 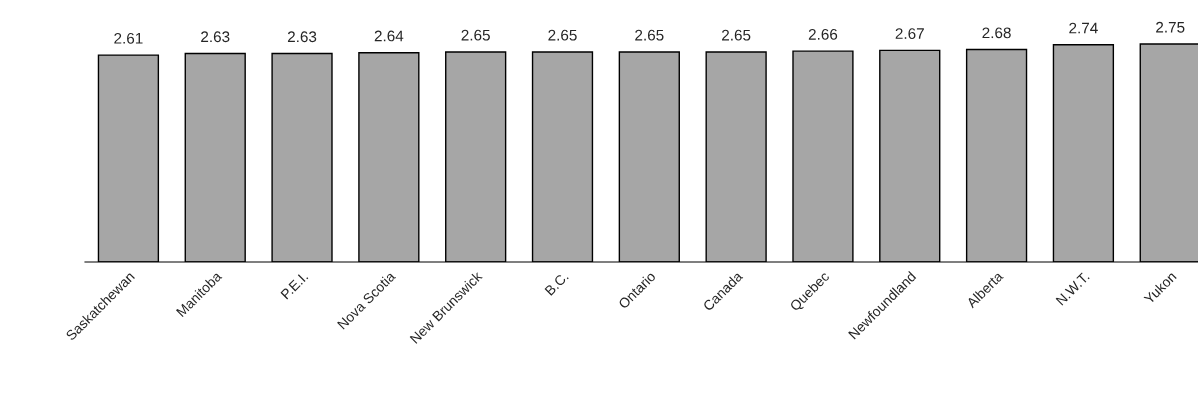 What do you see at coordinates (1083, 28) in the screenshot?
I see `data-label: 2.74` at bounding box center [1083, 28].